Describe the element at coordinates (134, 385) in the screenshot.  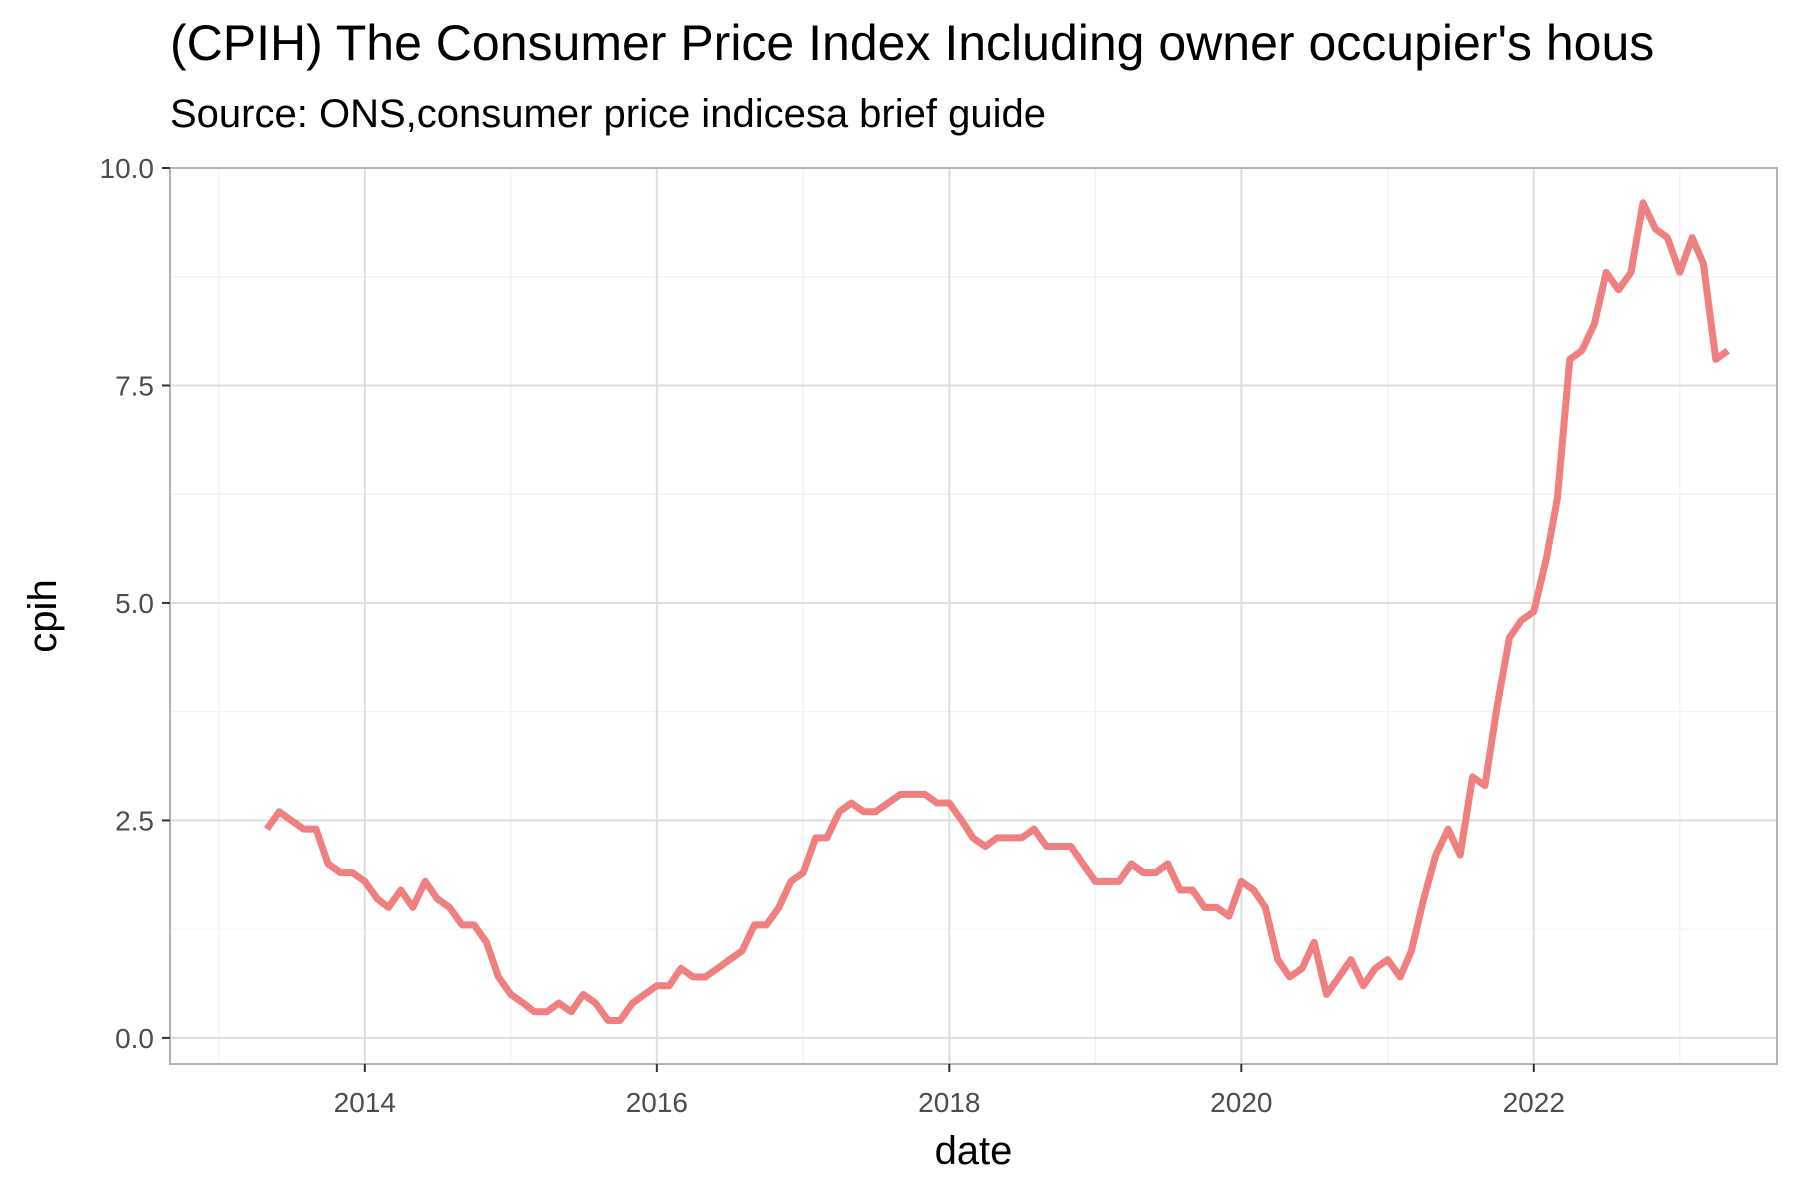
I see `y-tick-label: 7.5` at that location.